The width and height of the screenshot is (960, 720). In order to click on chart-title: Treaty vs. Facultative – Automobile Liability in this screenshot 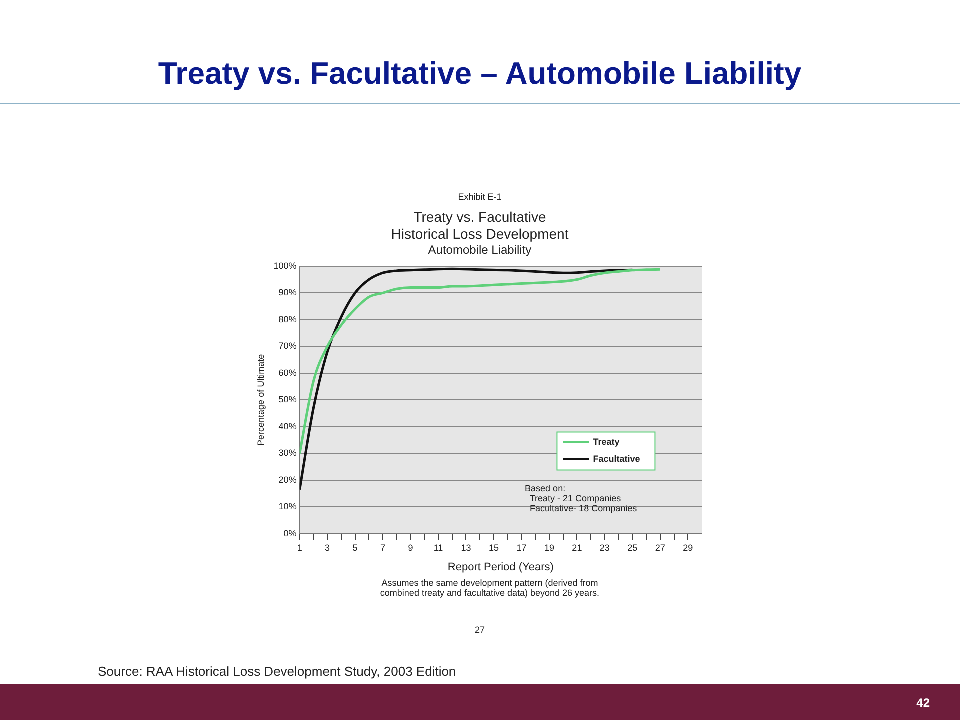, I will do `click(480, 74)`.